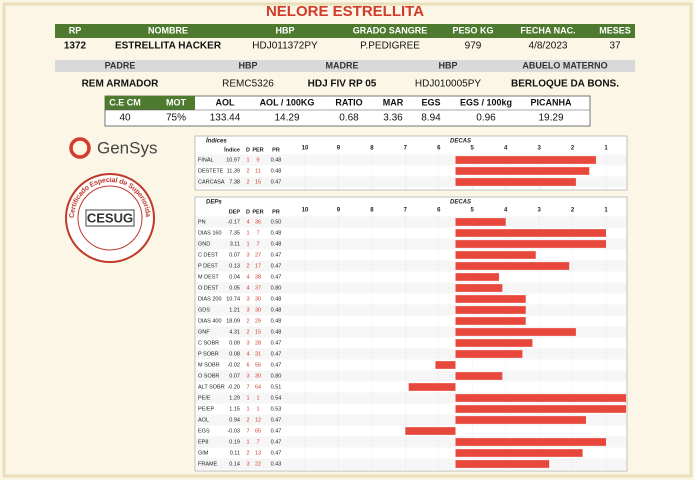  I want to click on deca-tick-label: 4, so click(506, 211).